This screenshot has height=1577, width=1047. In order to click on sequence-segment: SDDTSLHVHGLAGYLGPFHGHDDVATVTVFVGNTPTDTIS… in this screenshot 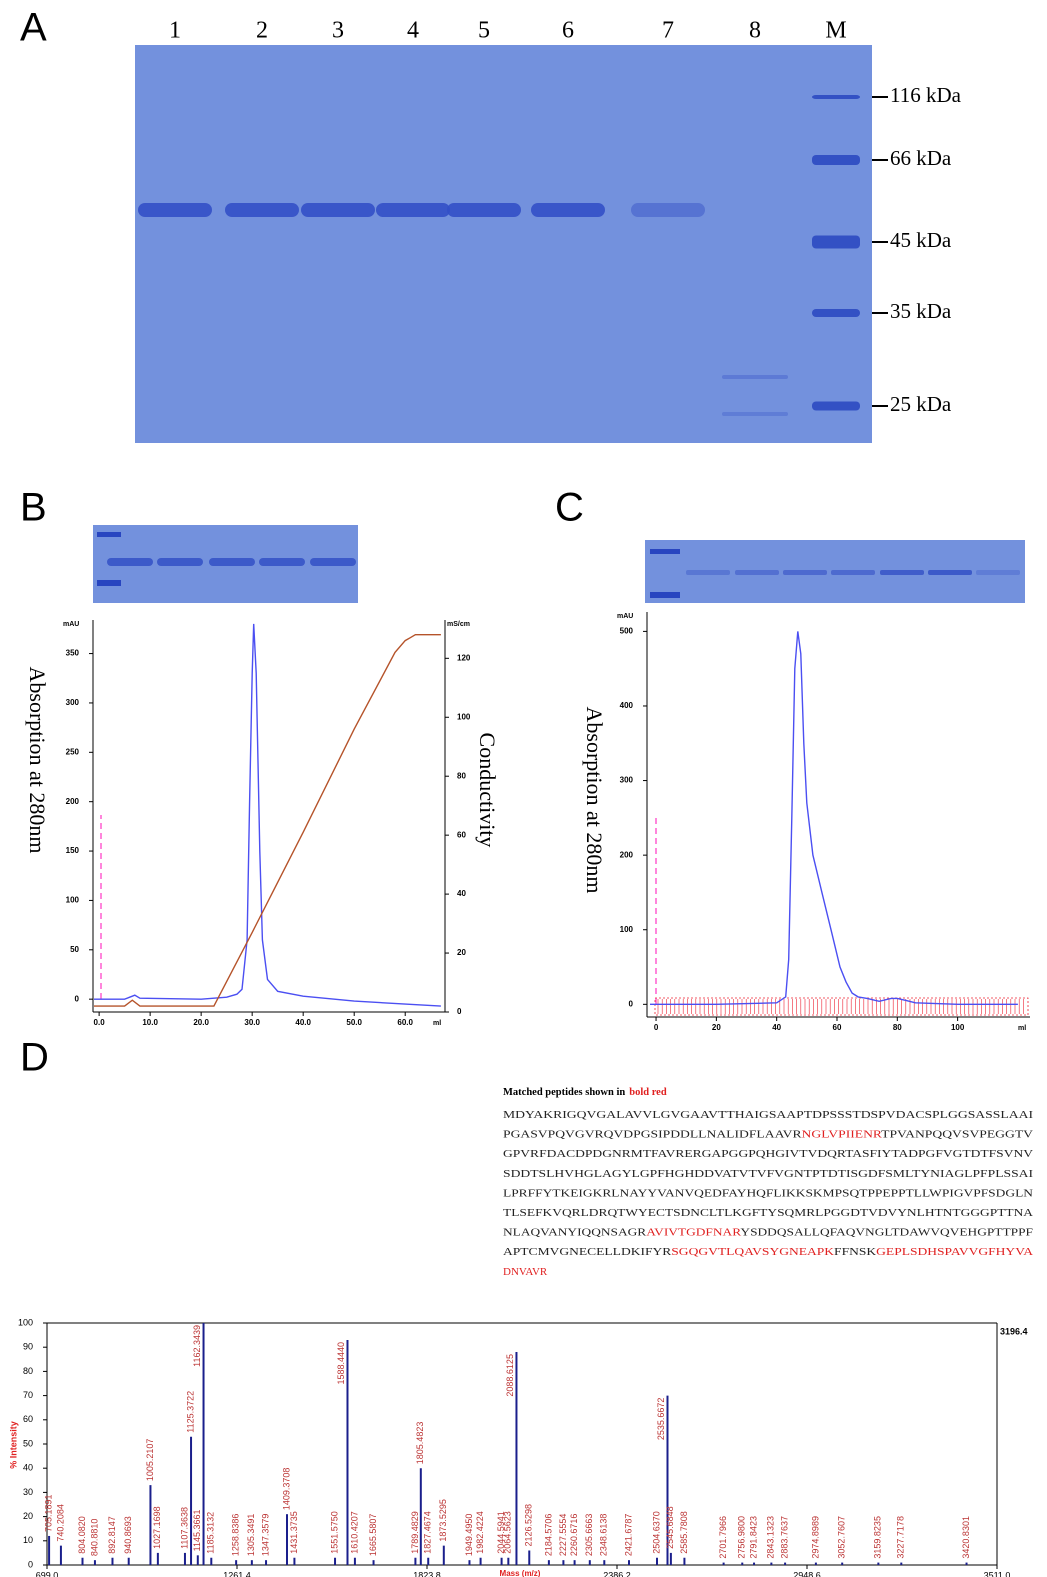, I will do `click(768, 1173)`.